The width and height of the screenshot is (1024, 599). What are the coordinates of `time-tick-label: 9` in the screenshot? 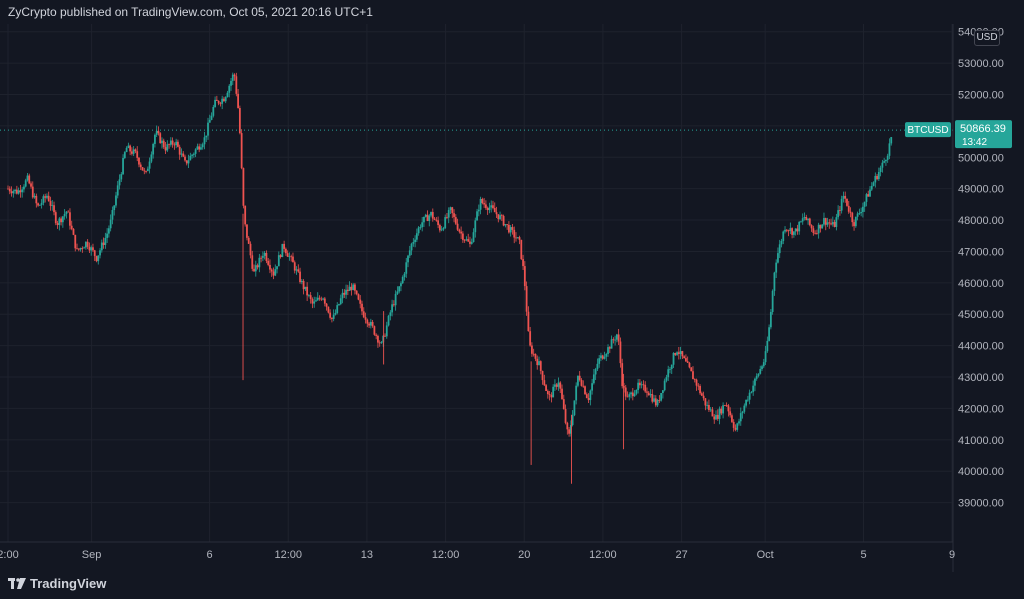 It's located at (952, 555).